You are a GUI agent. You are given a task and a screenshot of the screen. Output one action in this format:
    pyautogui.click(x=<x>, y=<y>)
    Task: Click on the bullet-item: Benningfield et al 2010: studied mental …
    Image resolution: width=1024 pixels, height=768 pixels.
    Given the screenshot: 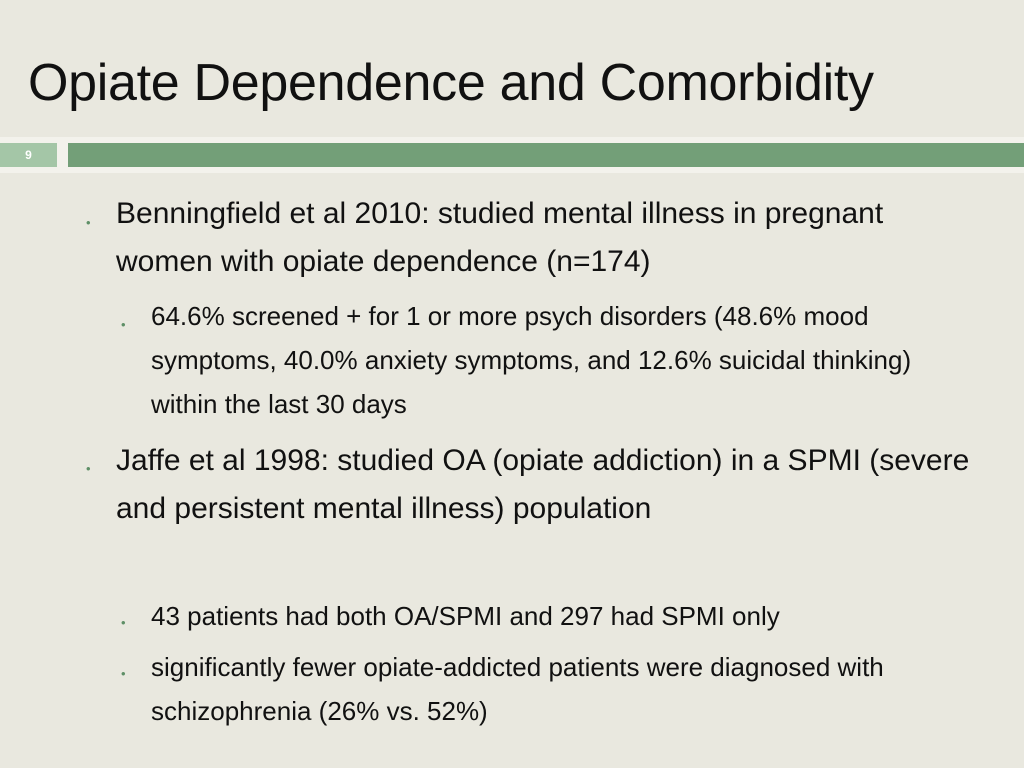 What is the action you would take?
    pyautogui.click(x=500, y=237)
    